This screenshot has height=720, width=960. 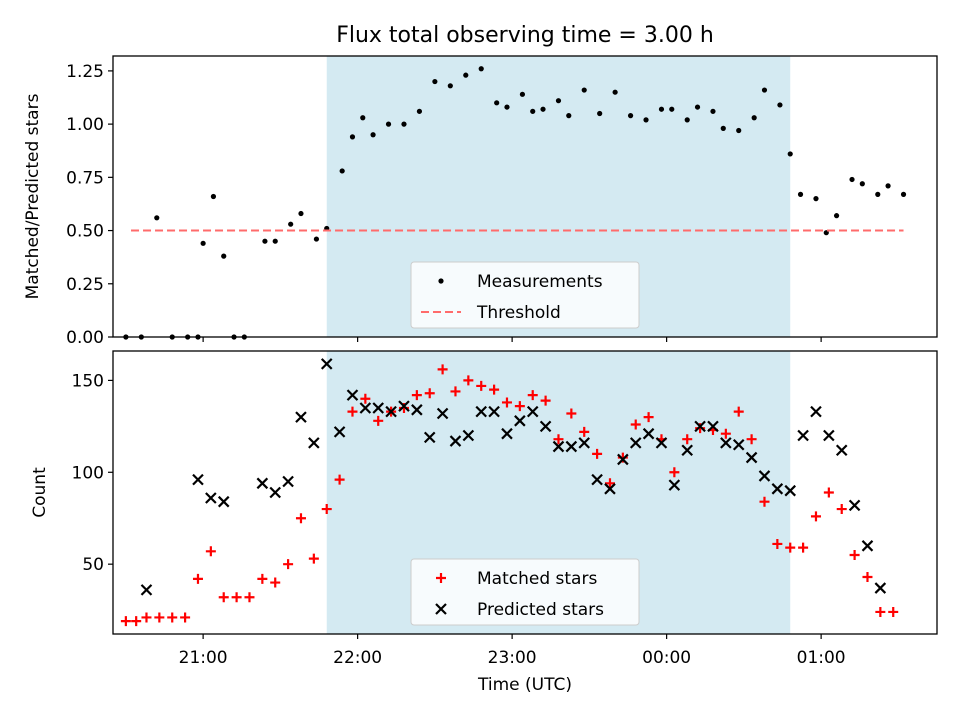 What do you see at coordinates (666, 658) in the screenshot?
I see `x-tick-label: 00:00` at bounding box center [666, 658].